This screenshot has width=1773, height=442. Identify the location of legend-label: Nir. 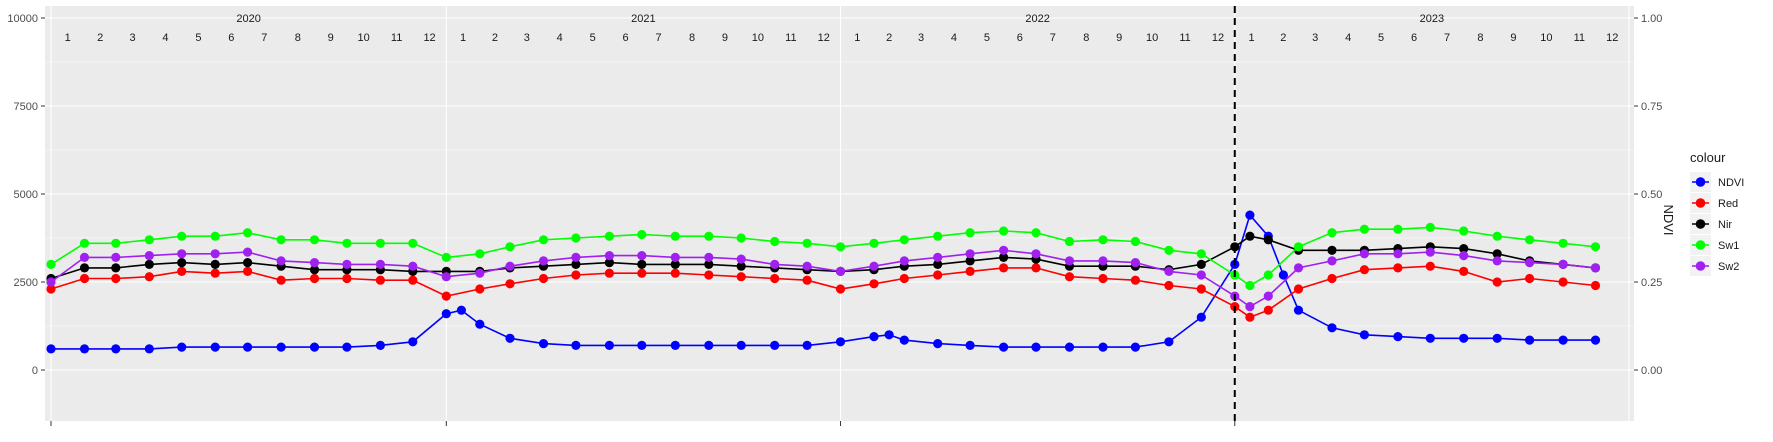
(1725, 225).